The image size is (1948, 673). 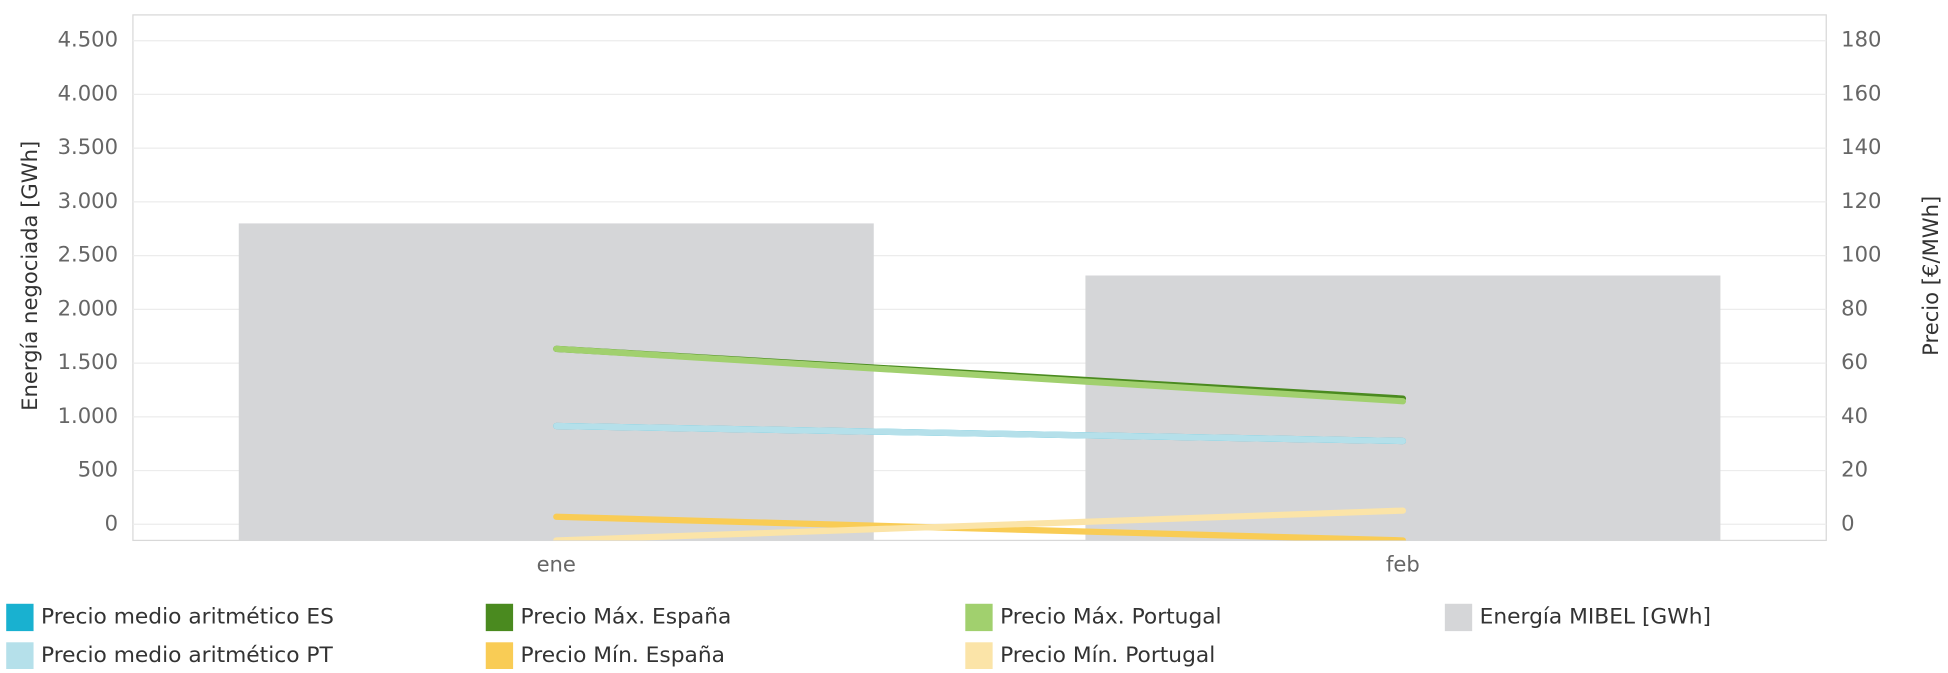 I want to click on y-tick-label: 500, so click(x=98, y=469).